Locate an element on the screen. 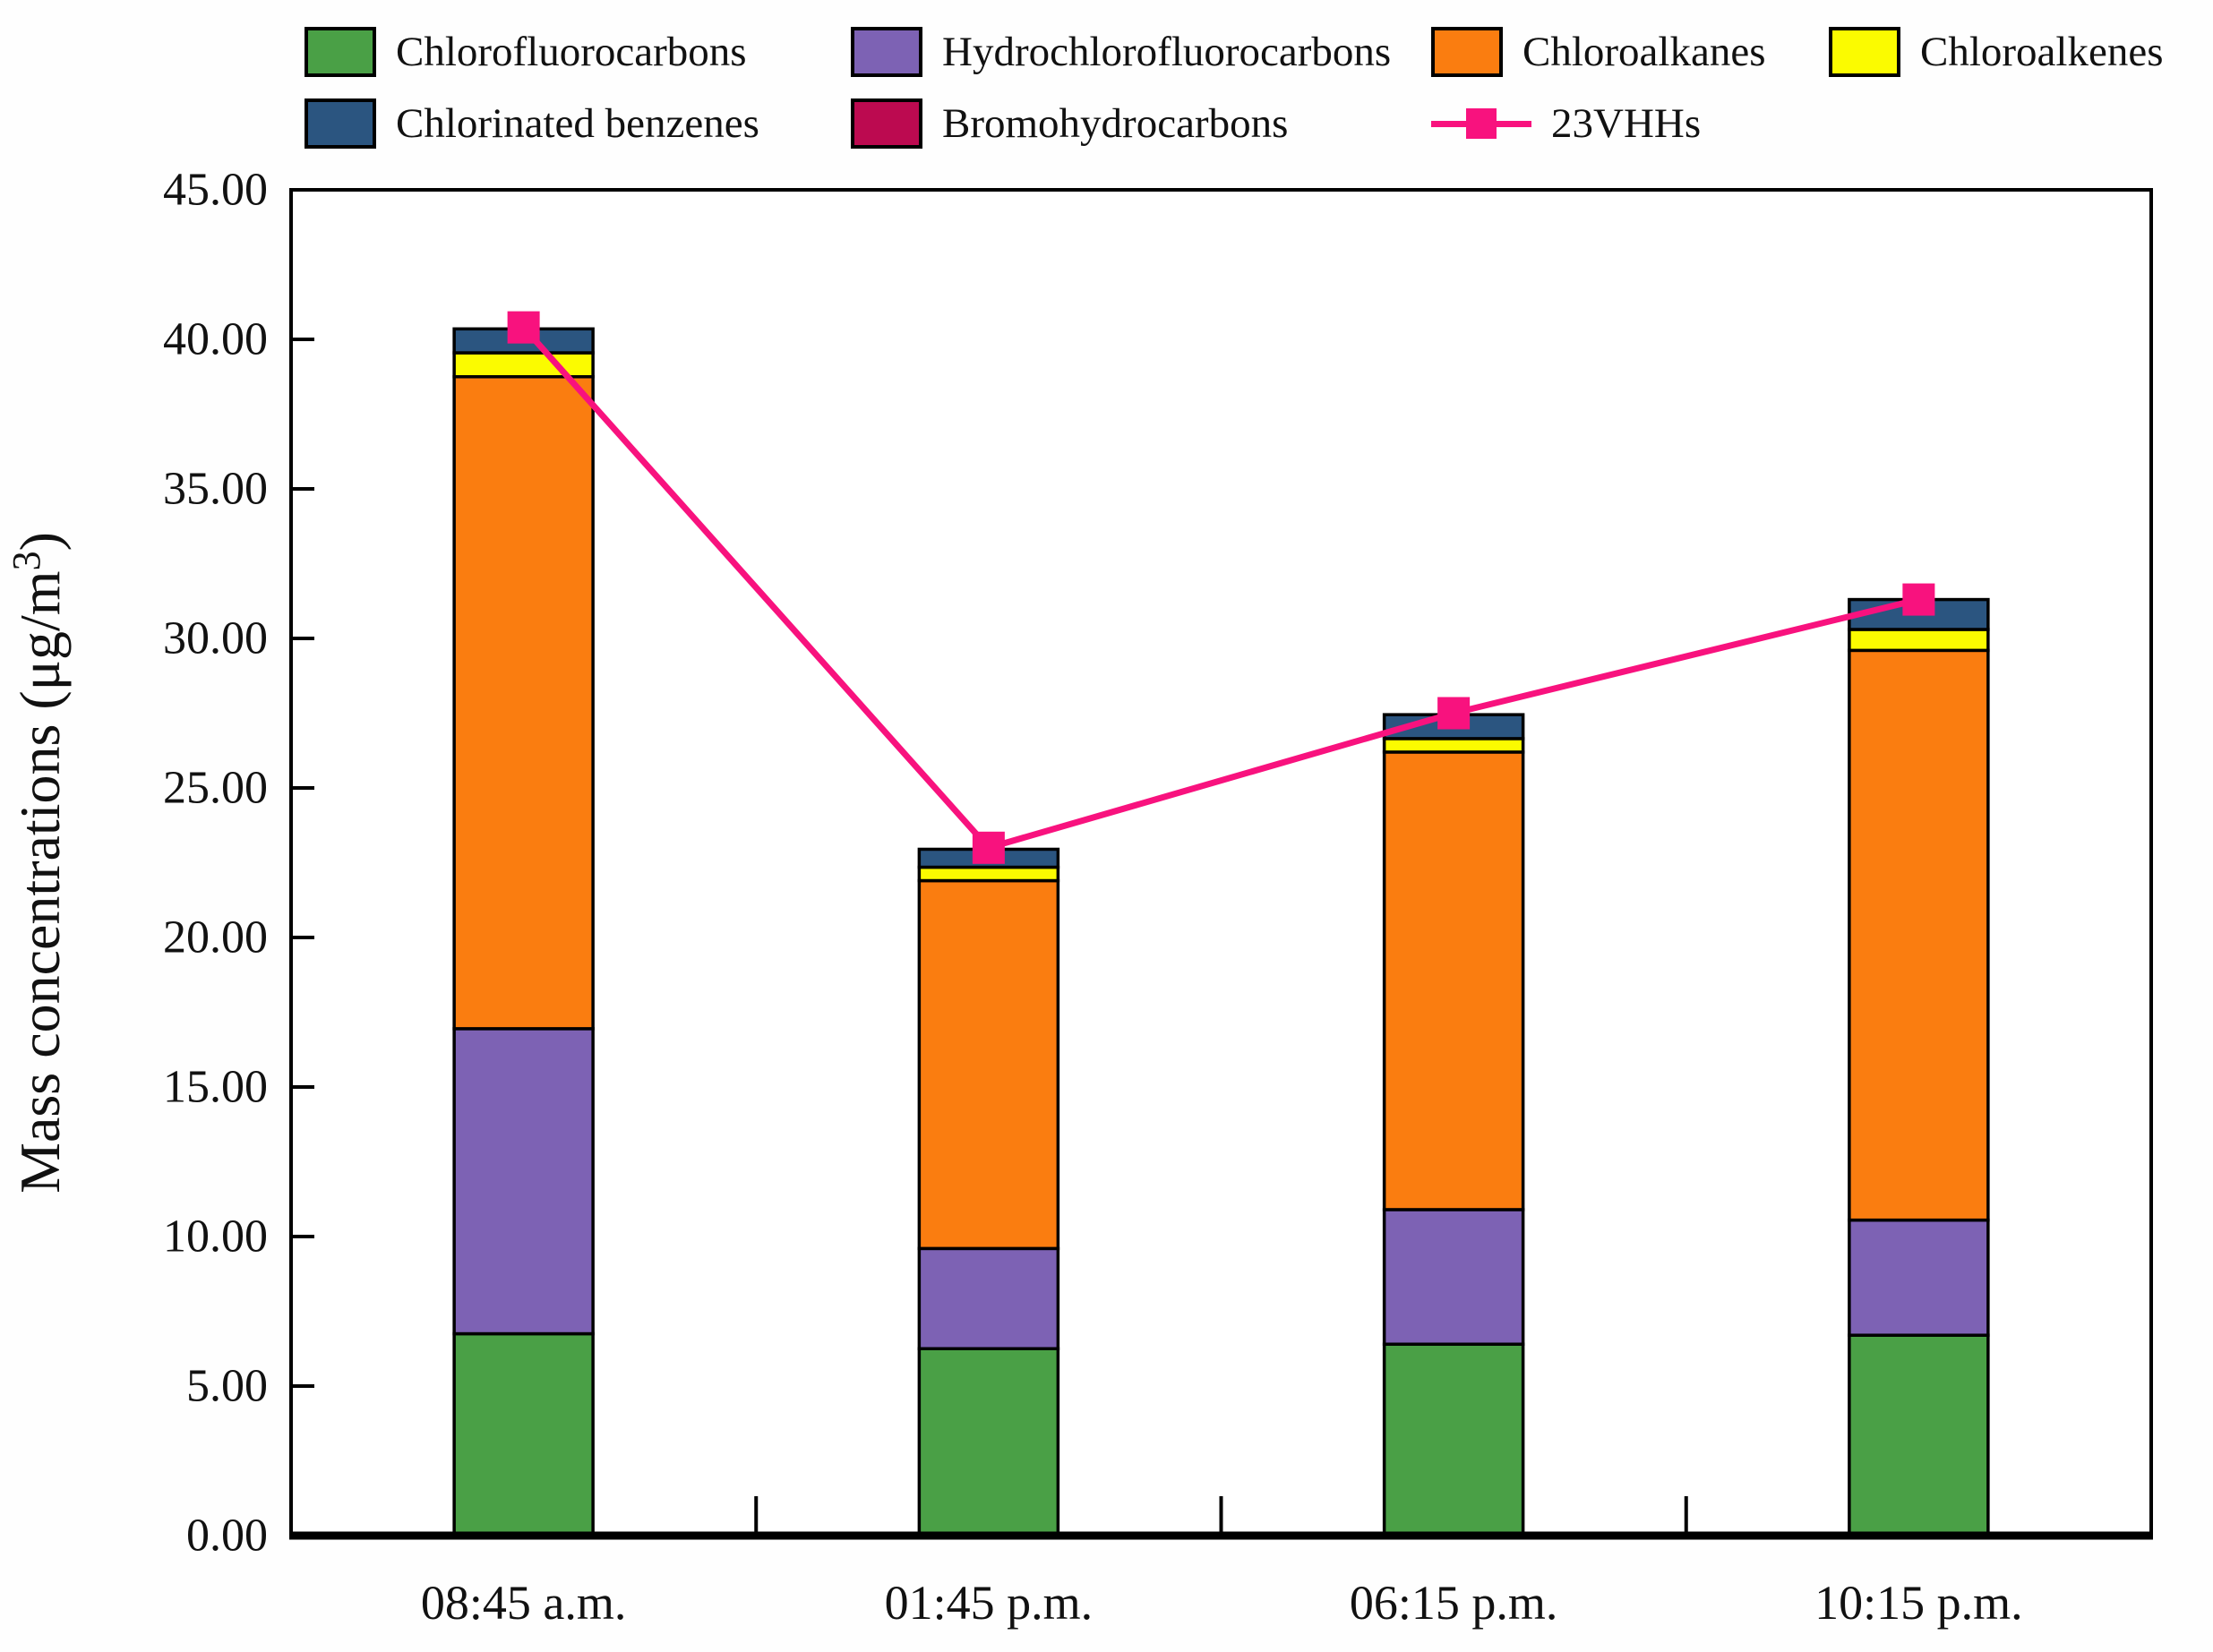 The image size is (2213, 1652). legend-label: Chloroalkanes is located at coordinates (1644, 52).